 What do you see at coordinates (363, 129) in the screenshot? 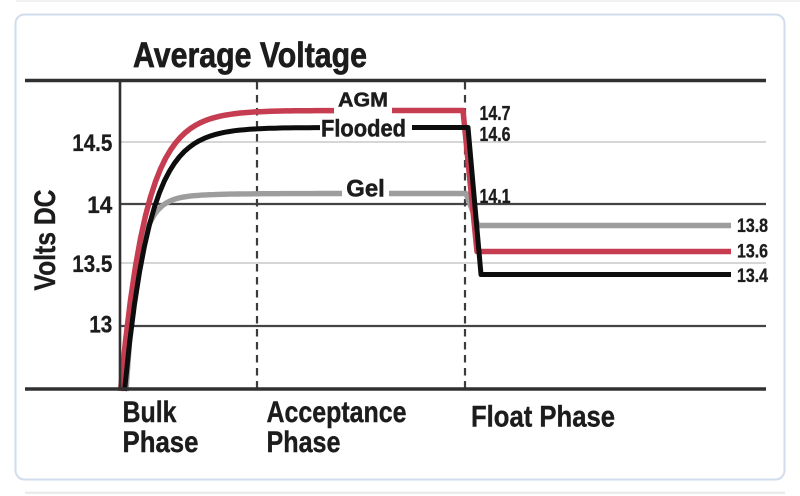
I see `svg-text: Flooded` at bounding box center [363, 129].